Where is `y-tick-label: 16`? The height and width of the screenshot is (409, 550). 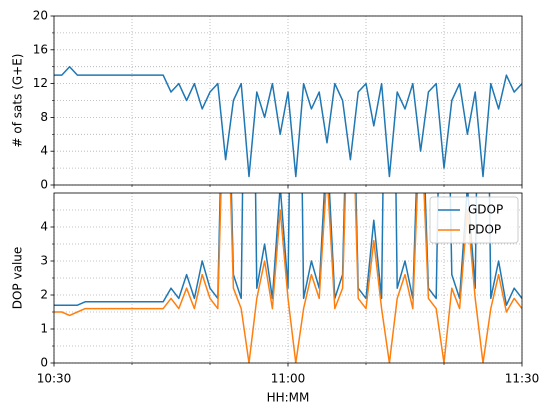 y-tick-label: 16 is located at coordinates (40, 49).